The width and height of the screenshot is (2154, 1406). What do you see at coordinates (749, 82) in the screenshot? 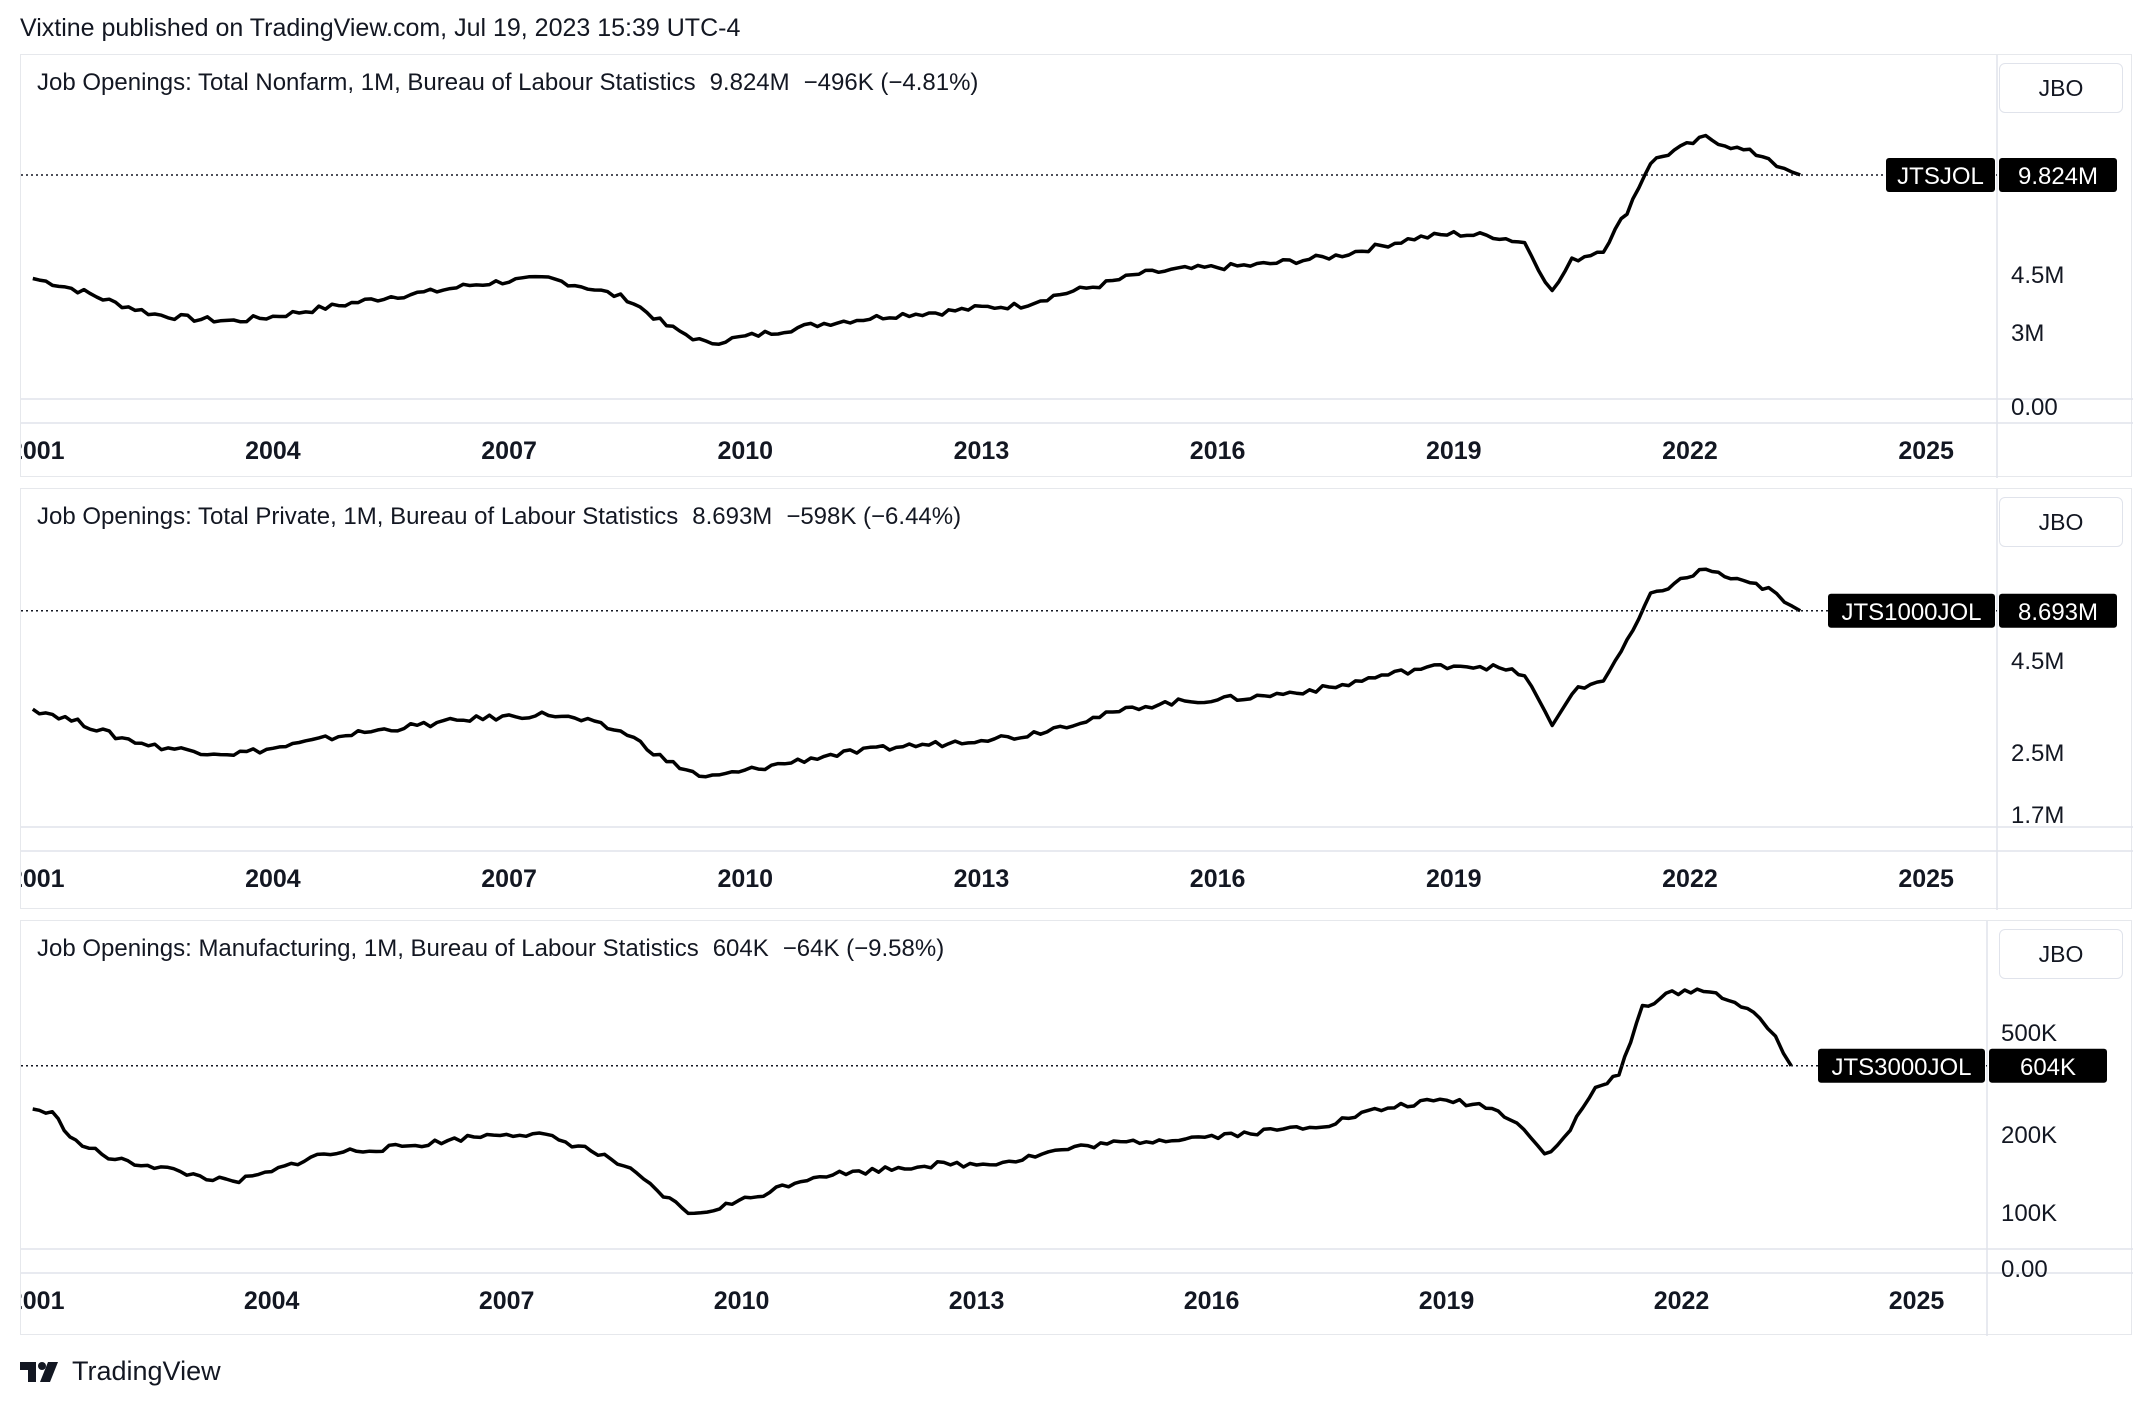
I see `last-value: 9.824M` at bounding box center [749, 82].